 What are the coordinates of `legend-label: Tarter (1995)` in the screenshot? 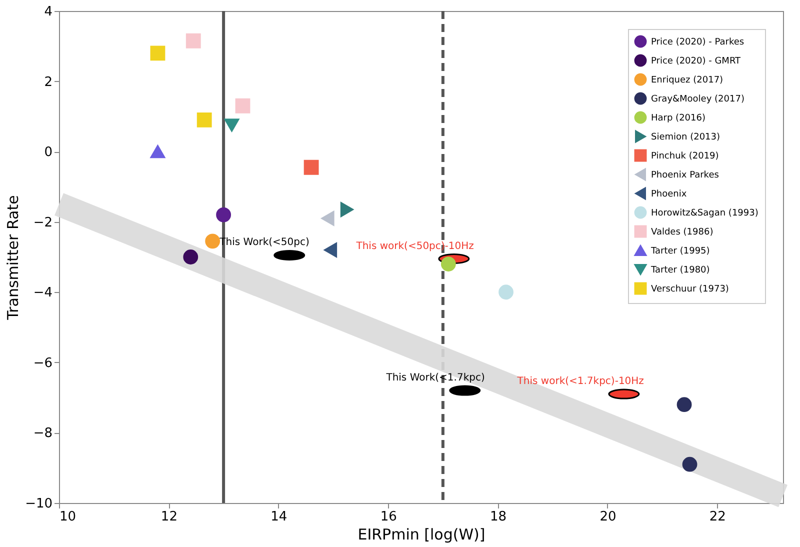 It's located at (680, 251).